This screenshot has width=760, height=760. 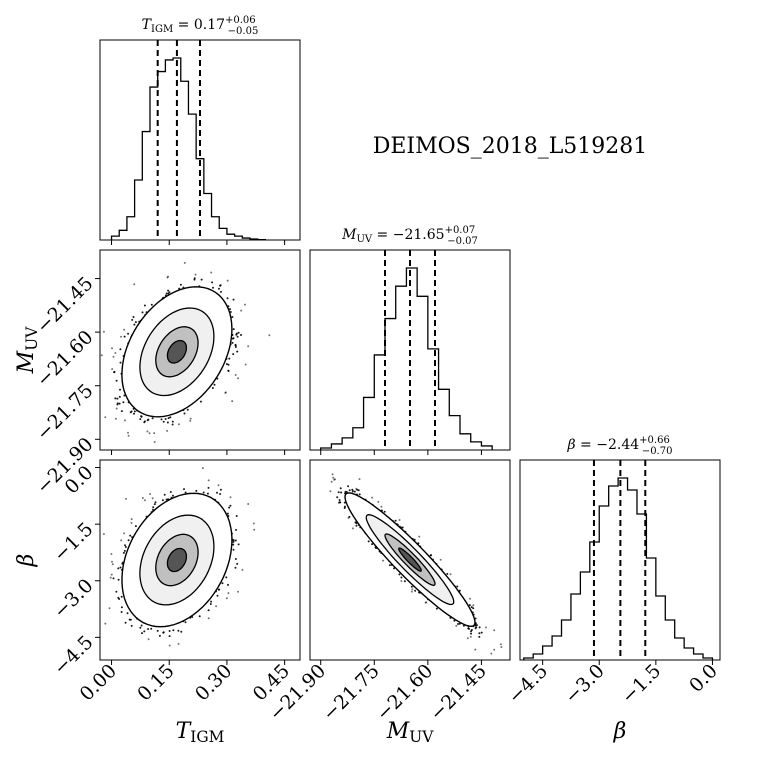 I want to click on hist-frame-m, so click(x=410, y=350).